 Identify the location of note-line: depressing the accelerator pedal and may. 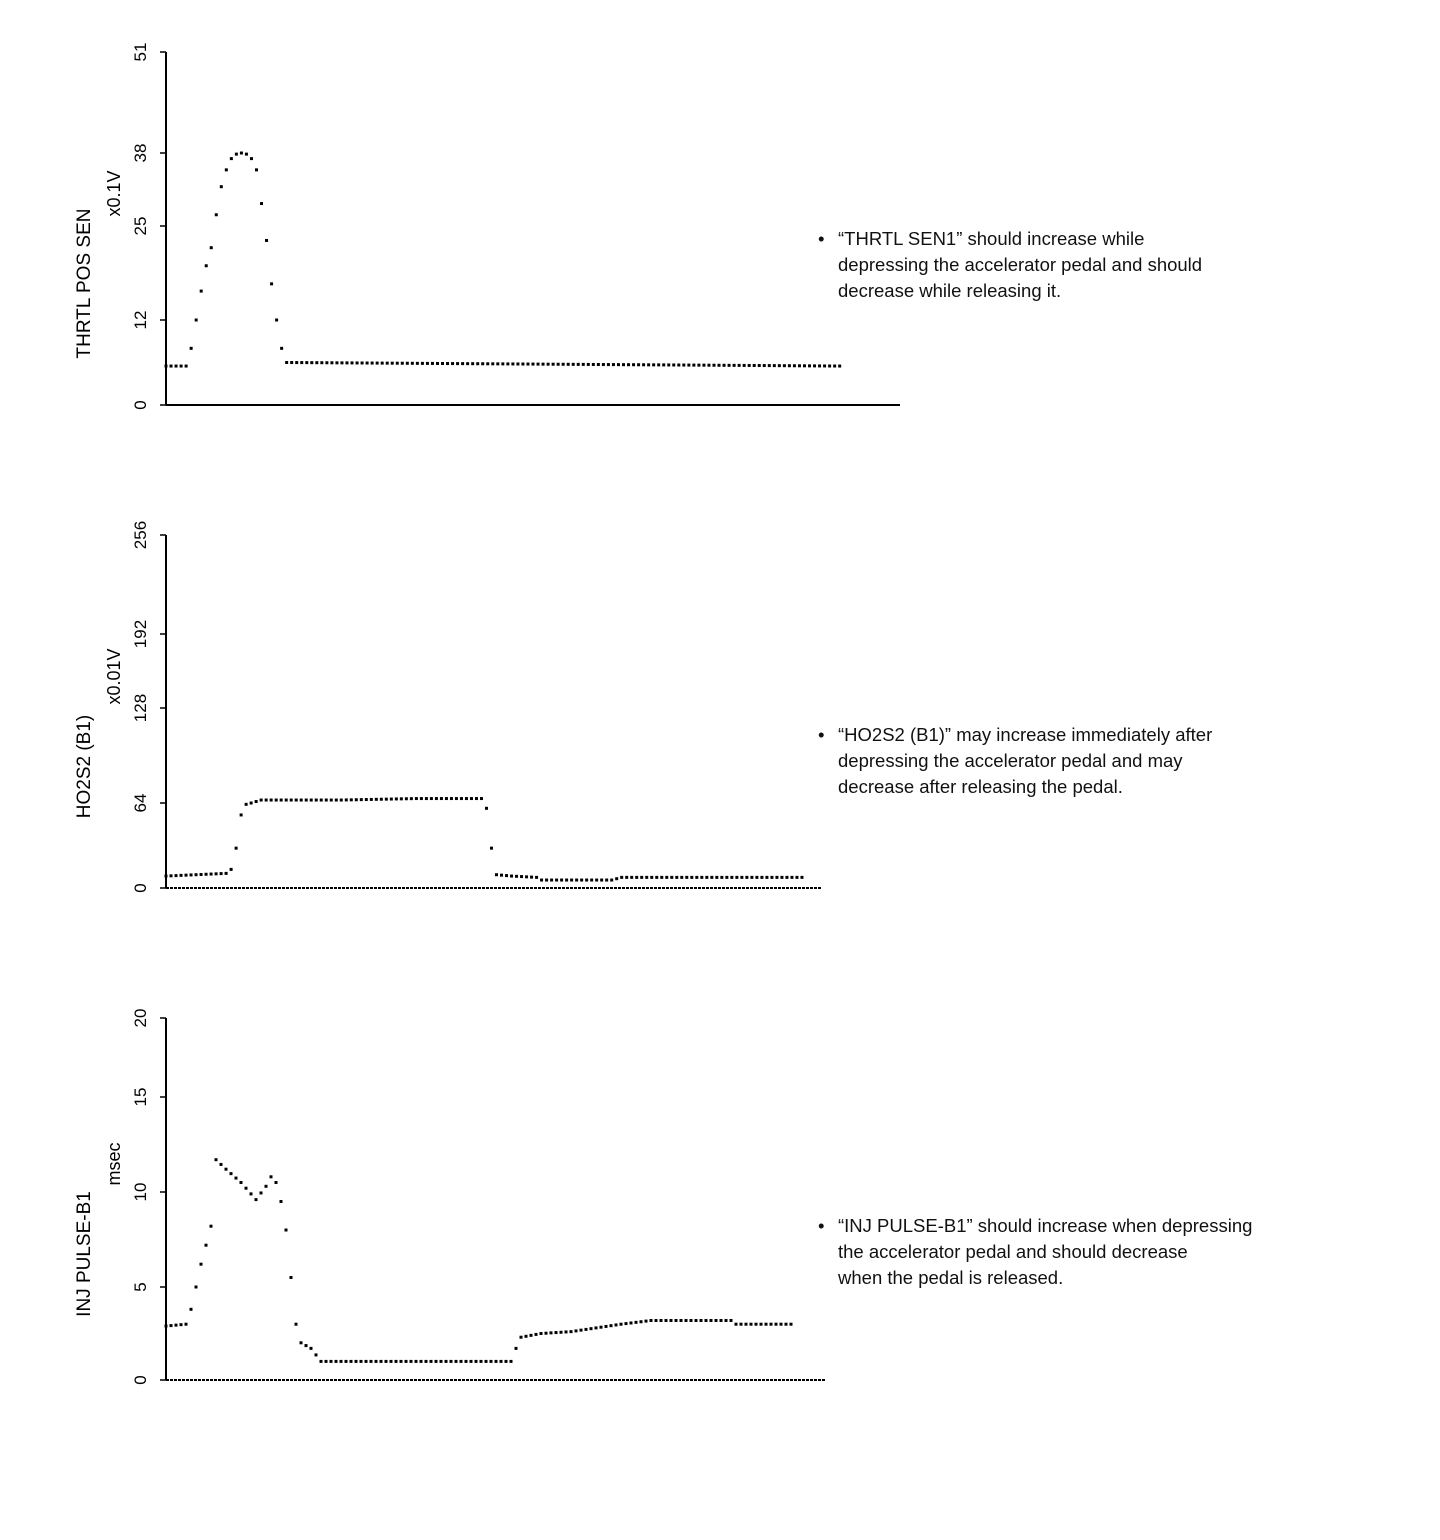
(1010, 760).